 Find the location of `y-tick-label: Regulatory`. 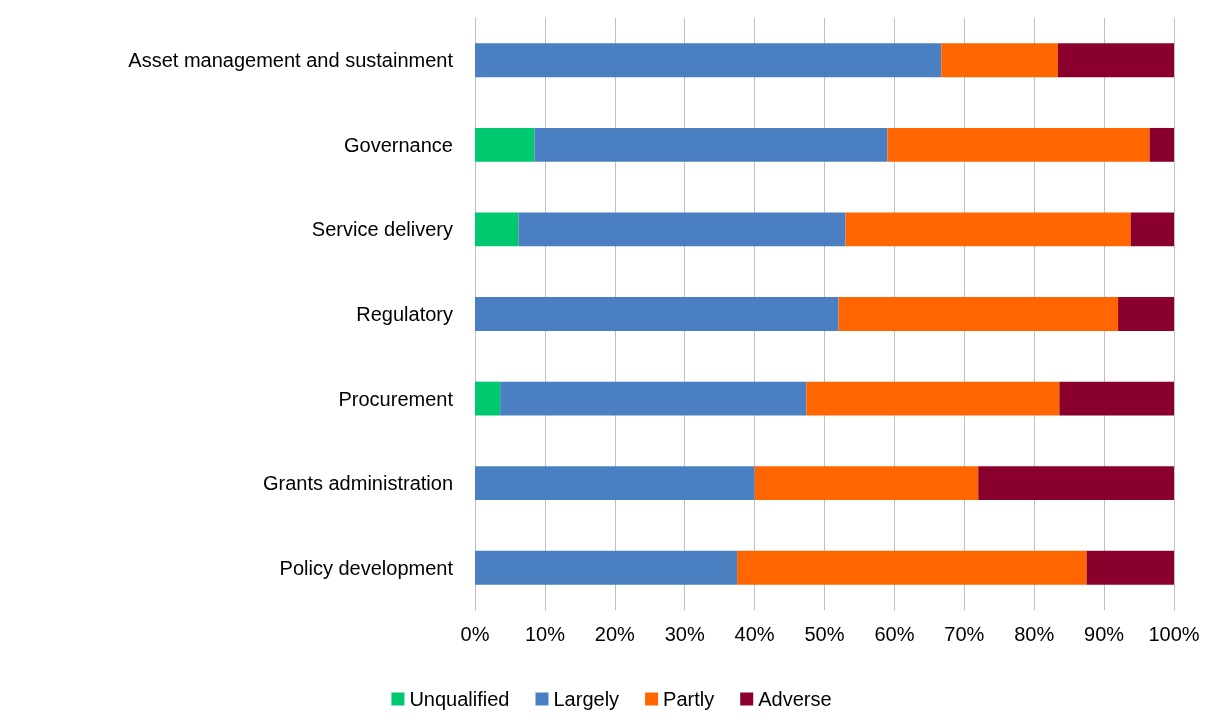

y-tick-label: Regulatory is located at coordinates (404, 314).